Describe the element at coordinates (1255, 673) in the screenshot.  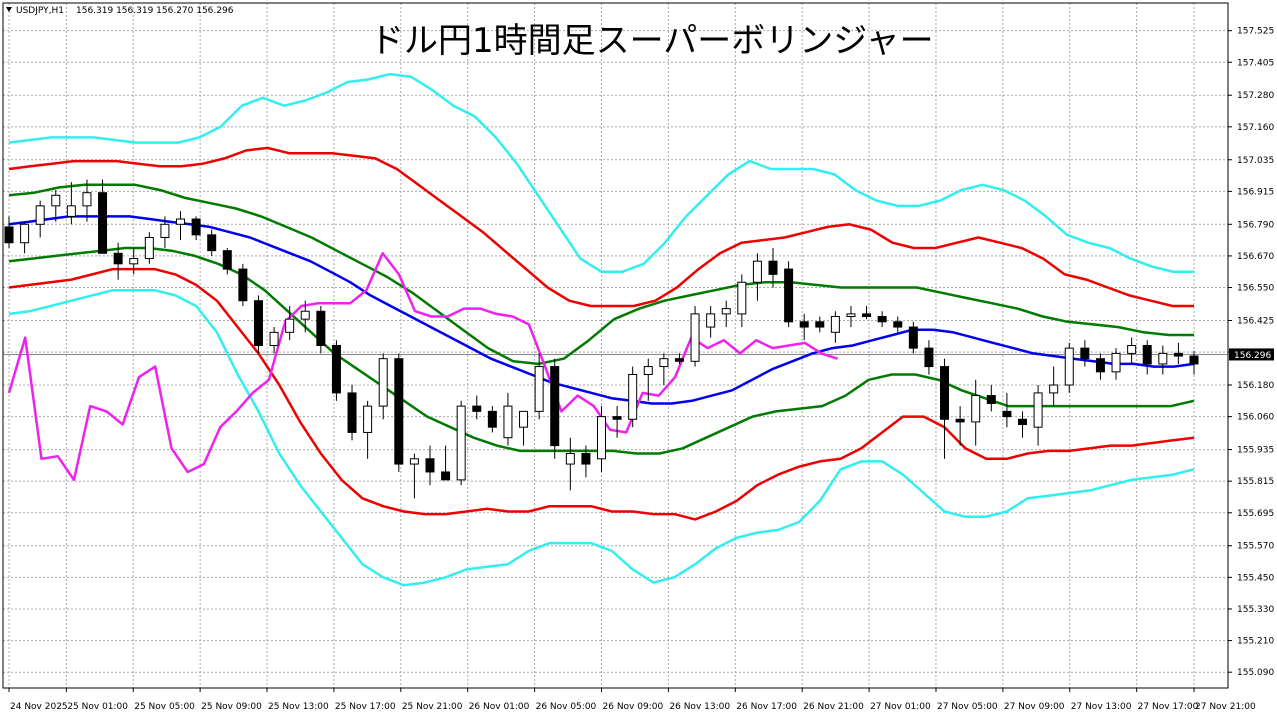
I see `y-tick-label: 155.090` at that location.